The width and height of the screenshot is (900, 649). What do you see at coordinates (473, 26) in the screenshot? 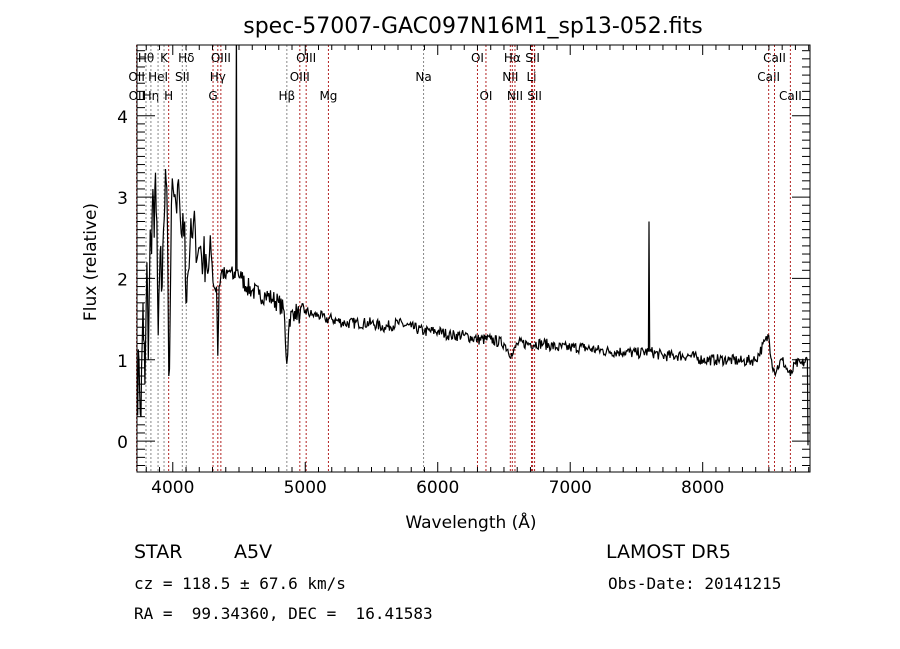
I see `chart-title: spec-57007-GAC097N16M1_sp13-052.fits` at bounding box center [473, 26].